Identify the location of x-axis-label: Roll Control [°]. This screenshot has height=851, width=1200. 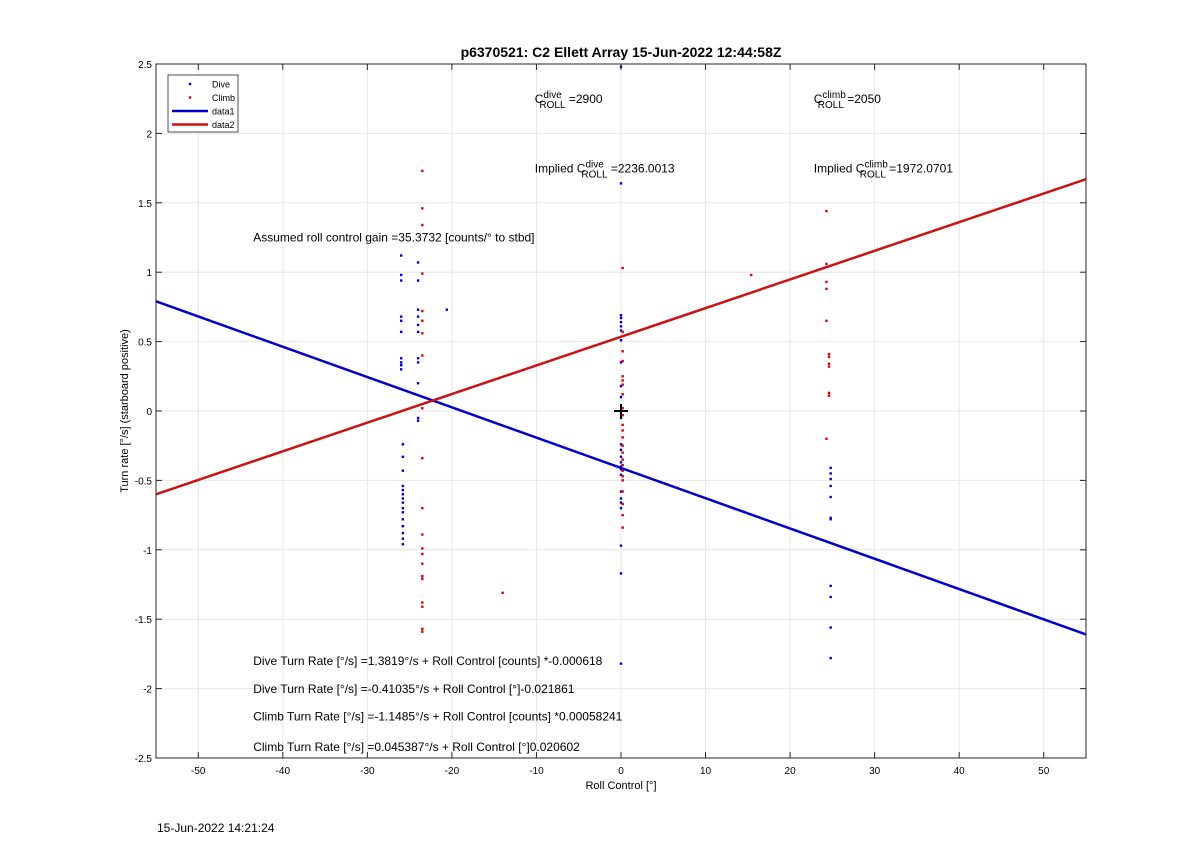
(620, 786).